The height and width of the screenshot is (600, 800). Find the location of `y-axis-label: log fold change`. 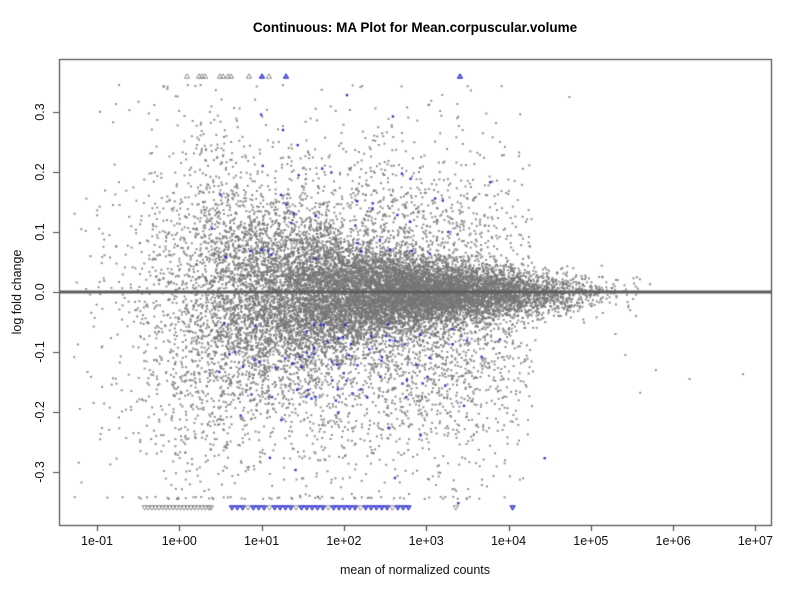

y-axis-label: log fold change is located at coordinates (17, 292).